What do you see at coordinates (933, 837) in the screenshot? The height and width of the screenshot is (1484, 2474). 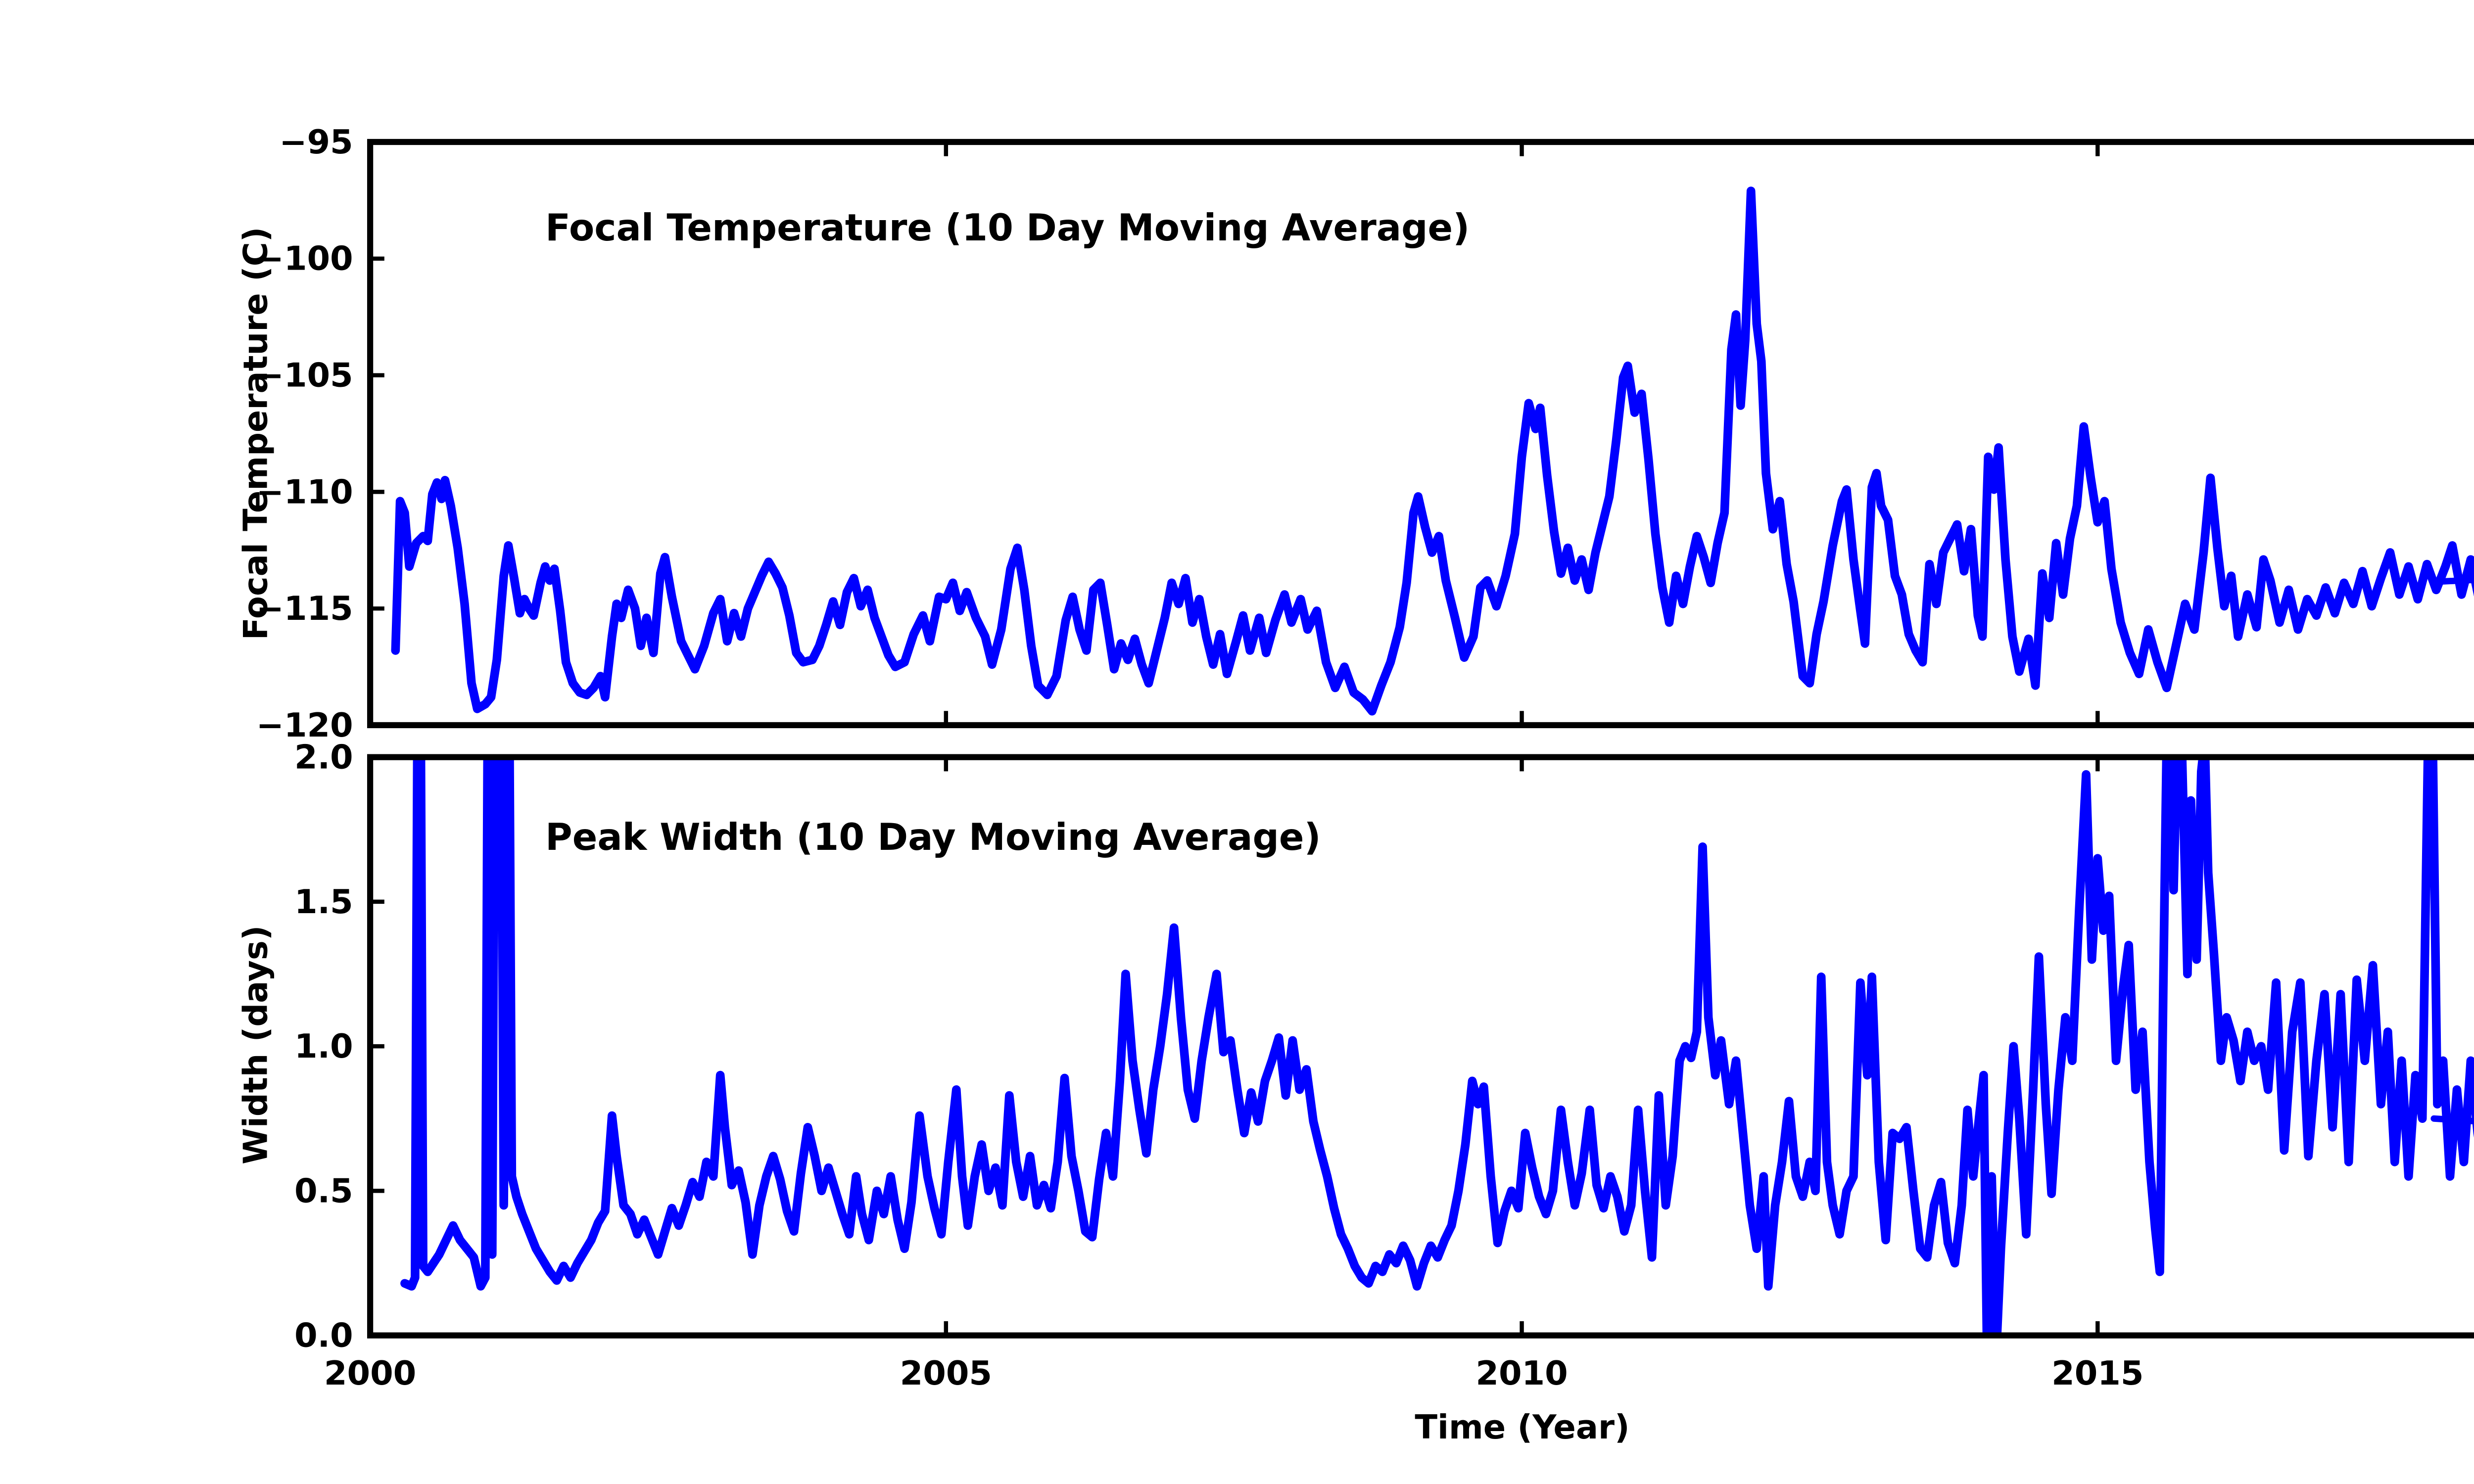 I see `bottom-panel-title: Peak Width (10 Day Moving Average)` at bounding box center [933, 837].